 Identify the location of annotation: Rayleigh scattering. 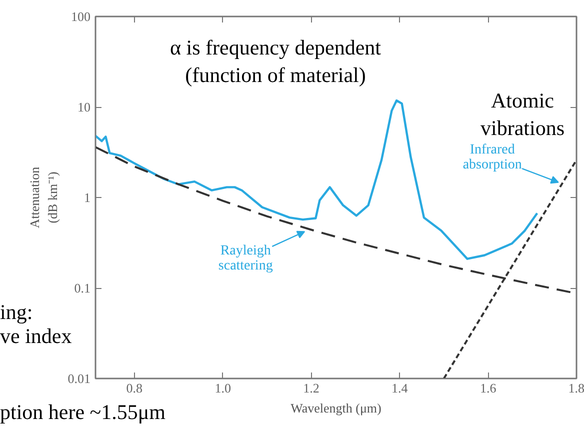
(245, 259).